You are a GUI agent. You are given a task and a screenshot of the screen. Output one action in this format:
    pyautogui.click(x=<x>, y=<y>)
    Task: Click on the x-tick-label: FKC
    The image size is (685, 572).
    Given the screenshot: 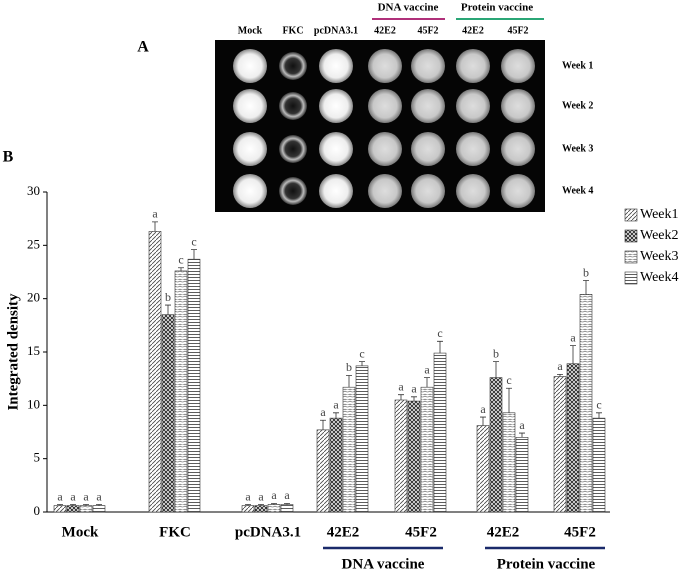 What is the action you would take?
    pyautogui.click(x=175, y=532)
    